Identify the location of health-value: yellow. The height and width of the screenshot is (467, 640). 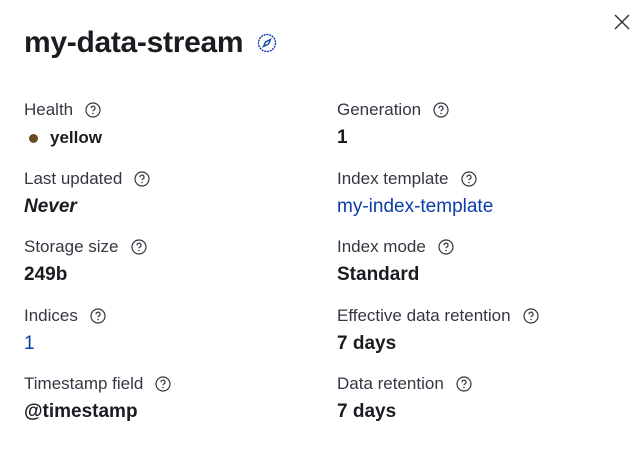
(76, 137).